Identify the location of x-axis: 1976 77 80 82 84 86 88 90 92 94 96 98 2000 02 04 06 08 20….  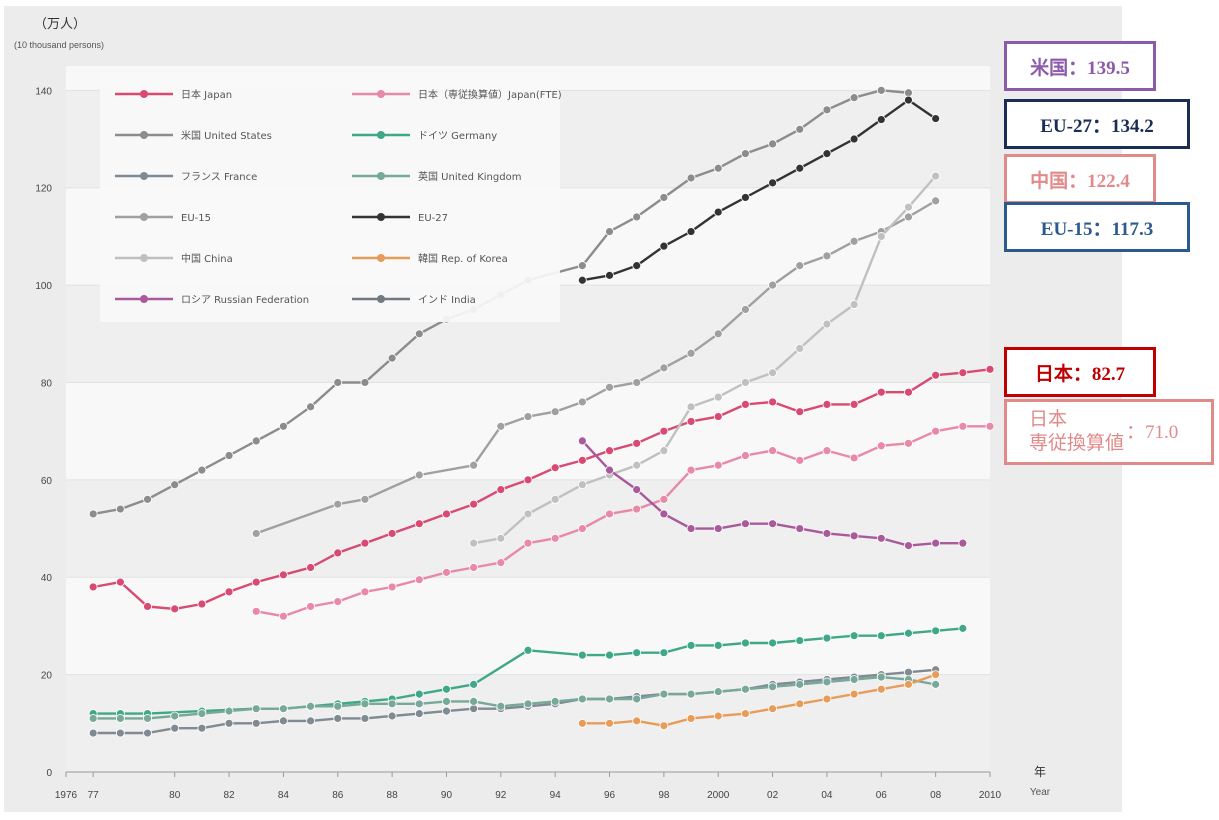
(528, 786).